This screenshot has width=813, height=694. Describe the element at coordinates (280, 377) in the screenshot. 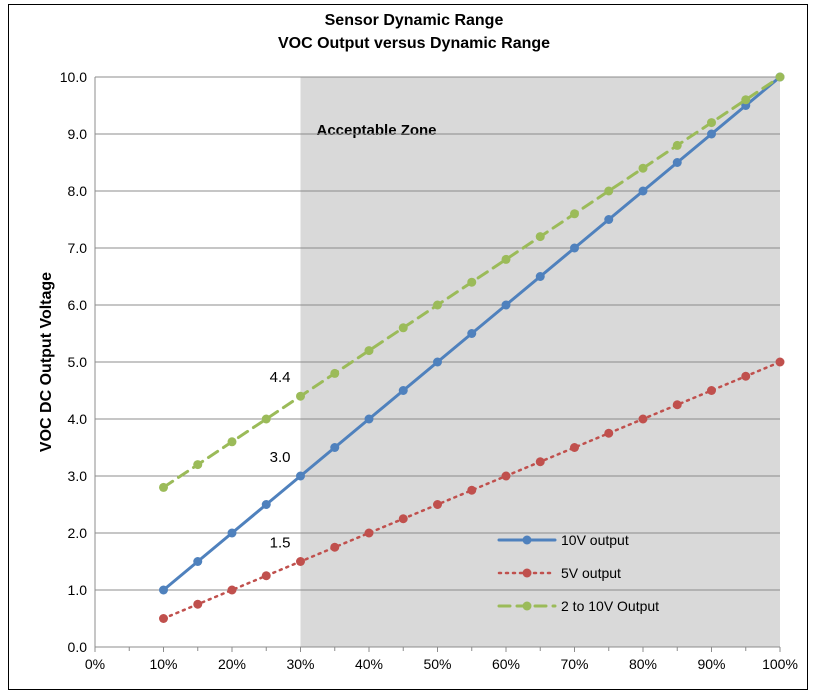

I see `annotation-label: 4.4` at that location.